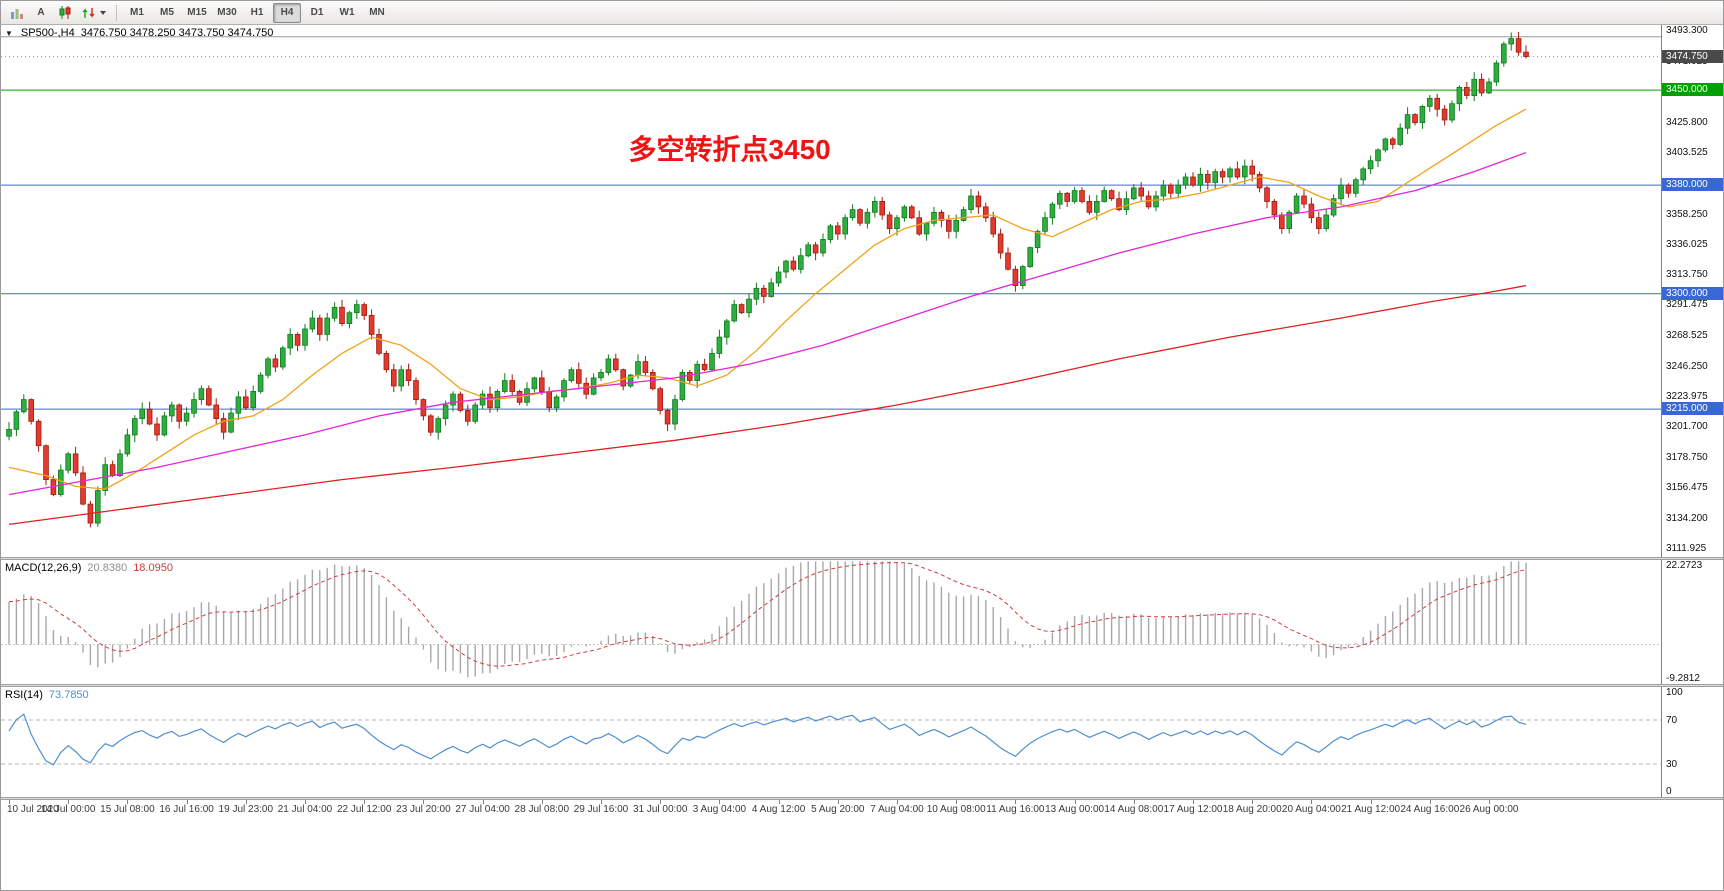 Image resolution: width=1724 pixels, height=891 pixels. I want to click on timeframe-group: M1 M5 M15 M30 H1 H4 D1 W1 MN, so click(257, 12).